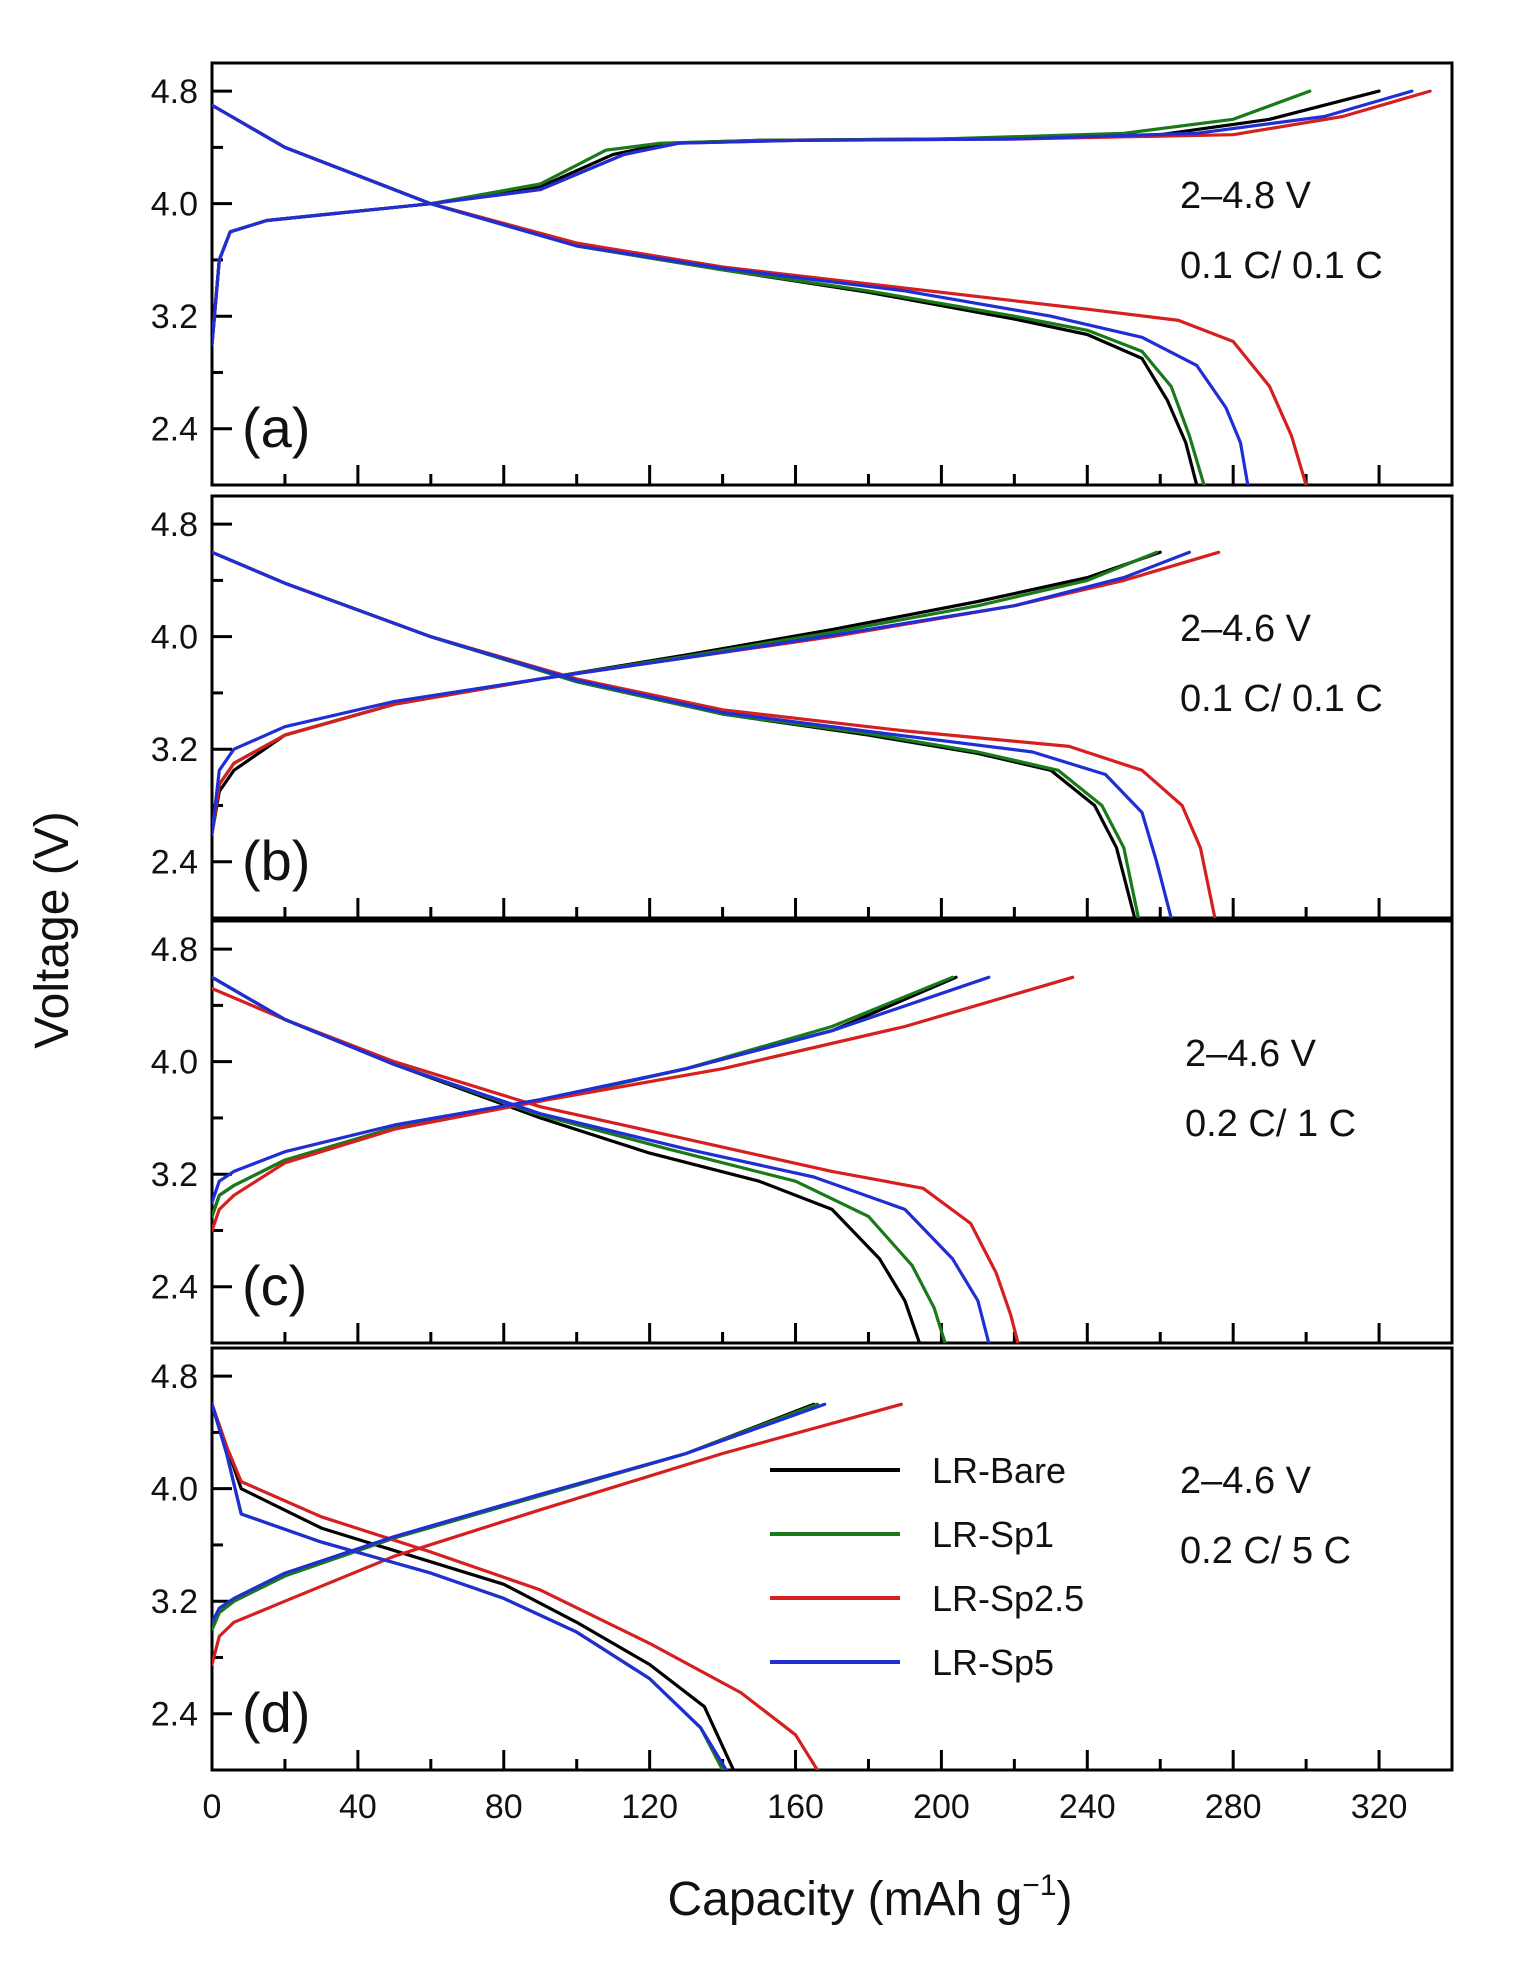  What do you see at coordinates (174, 525) in the screenshot?
I see `y-tick-label-b-3: 4.8` at bounding box center [174, 525].